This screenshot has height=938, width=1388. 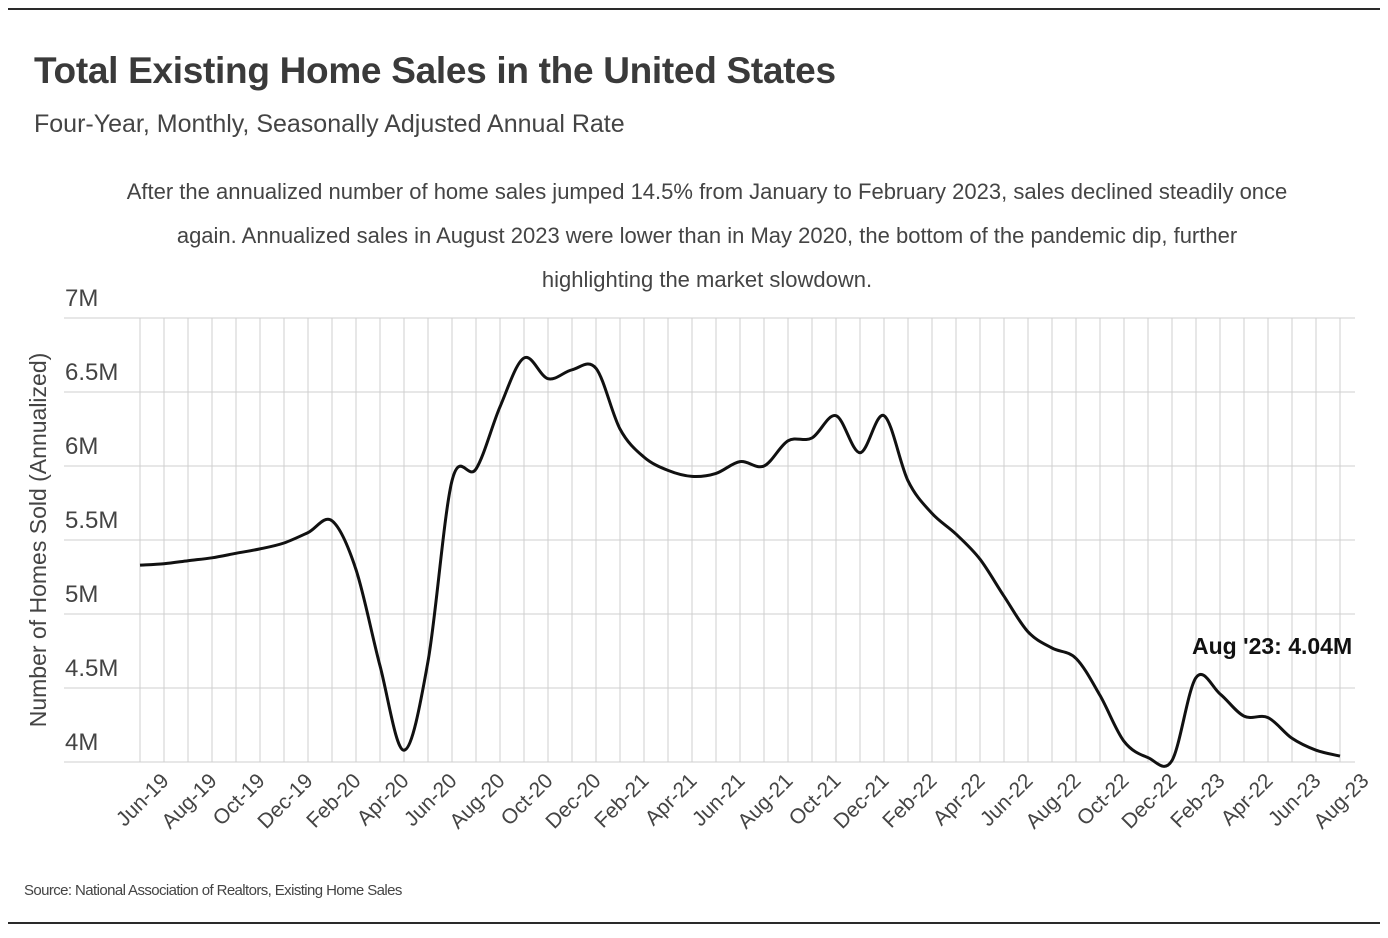 What do you see at coordinates (81, 742) in the screenshot?
I see `y-tick-label: 4M` at bounding box center [81, 742].